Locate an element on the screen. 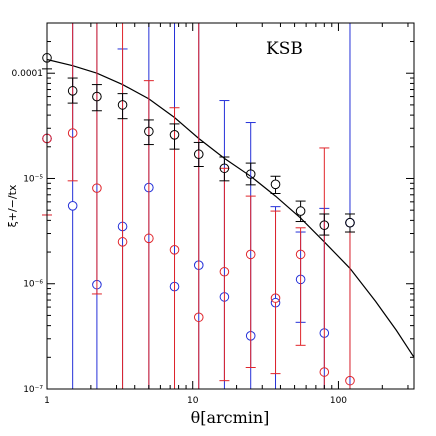 The height and width of the screenshot is (436, 436). y-tick-label: 10⁻⁵ is located at coordinates (33, 179).